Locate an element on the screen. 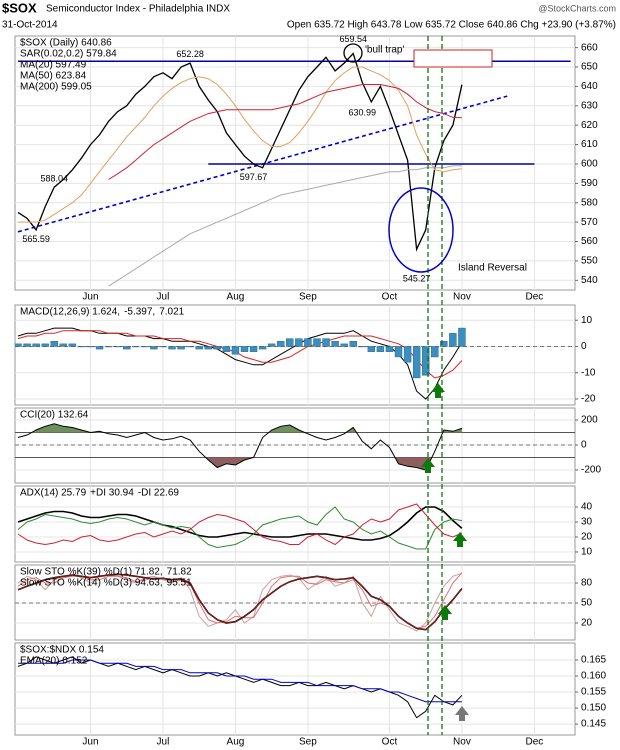 The height and width of the screenshot is (750, 620). legend-entry: ADX(14) 25.79 is located at coordinates (53, 493).